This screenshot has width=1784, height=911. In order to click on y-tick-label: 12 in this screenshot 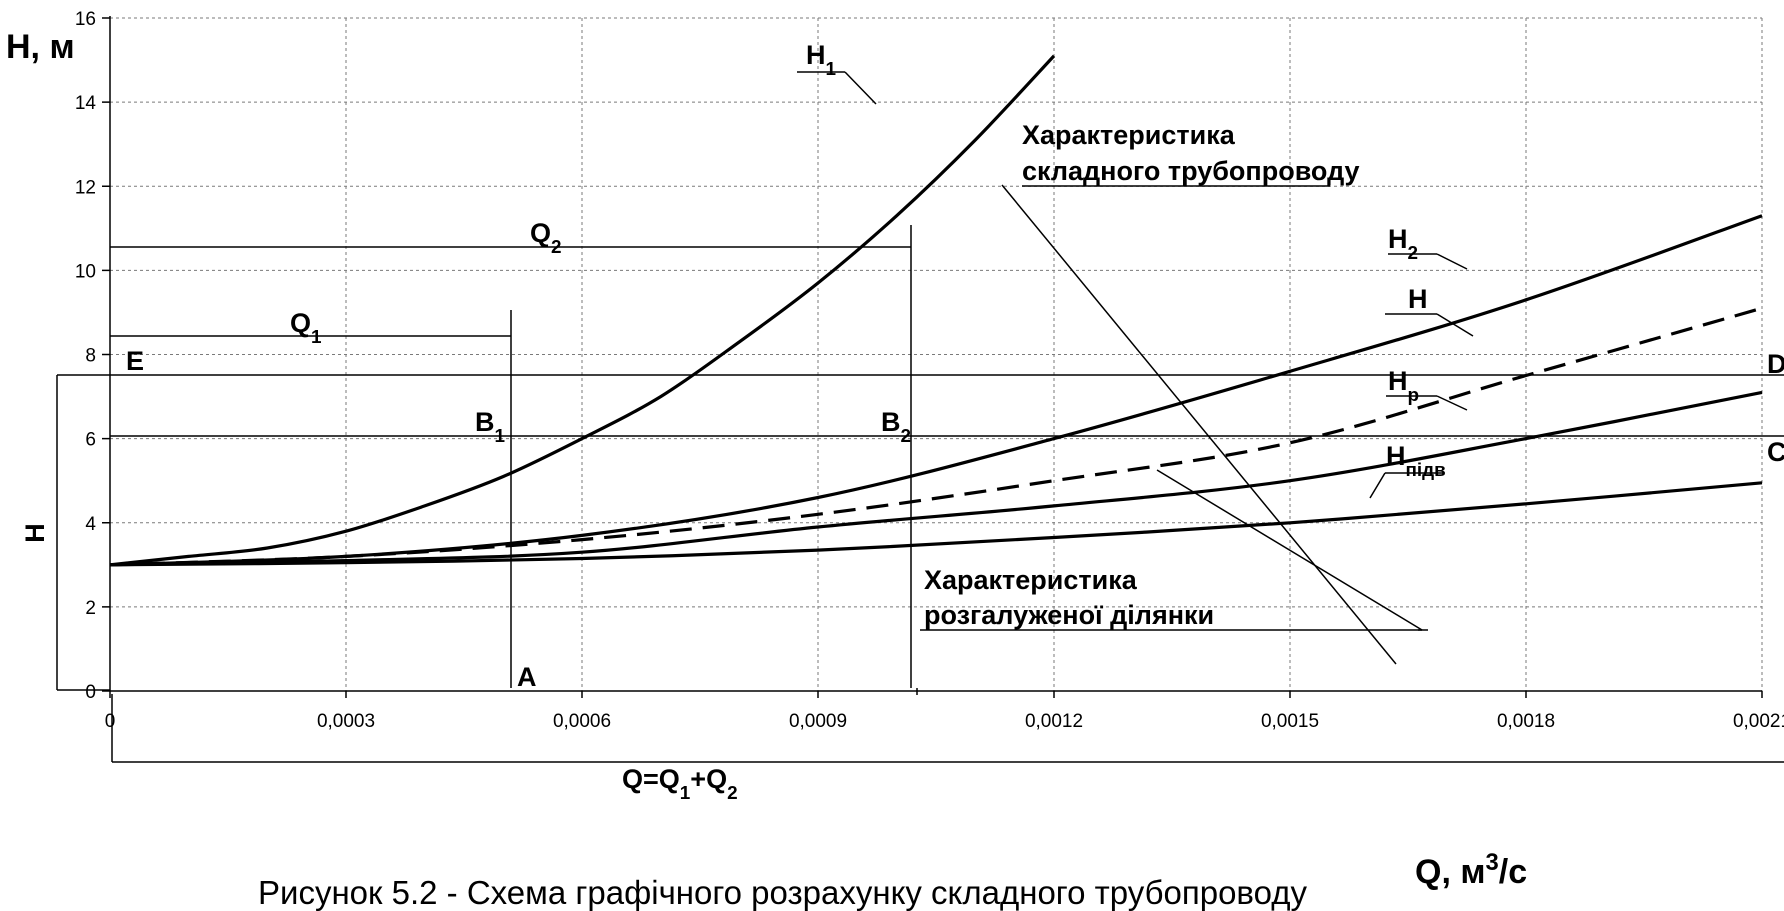, I will do `click(85, 187)`.